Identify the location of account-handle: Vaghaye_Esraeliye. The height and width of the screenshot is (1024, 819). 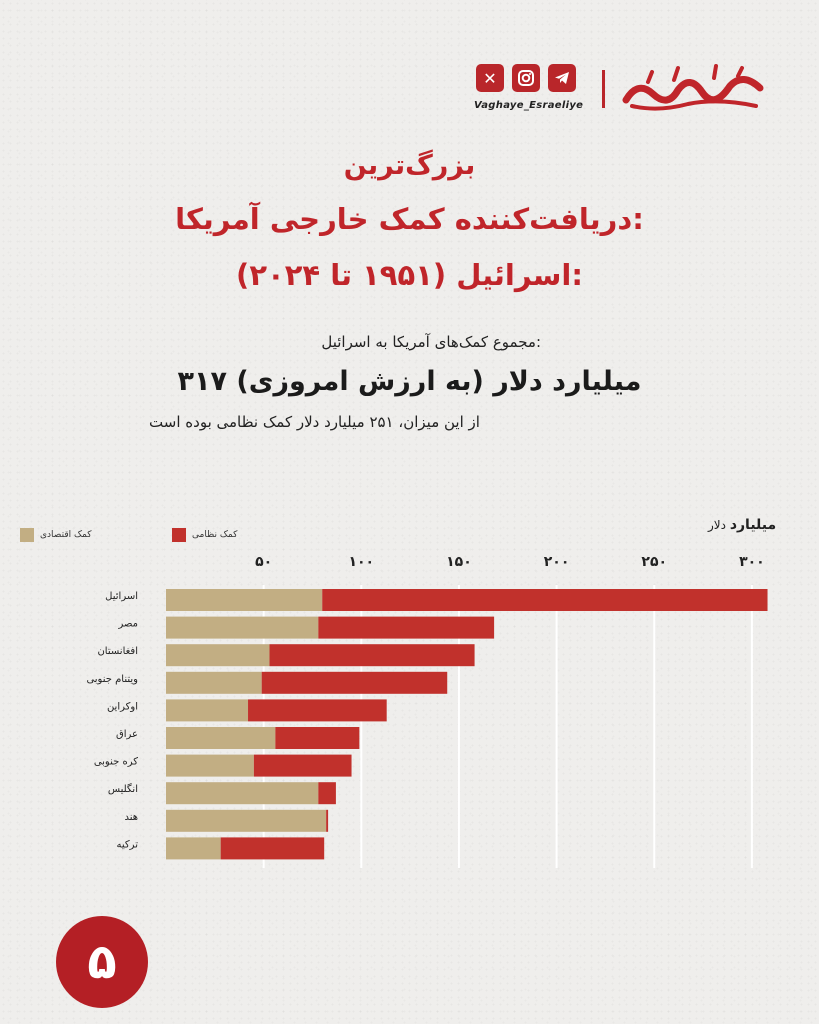
(529, 105).